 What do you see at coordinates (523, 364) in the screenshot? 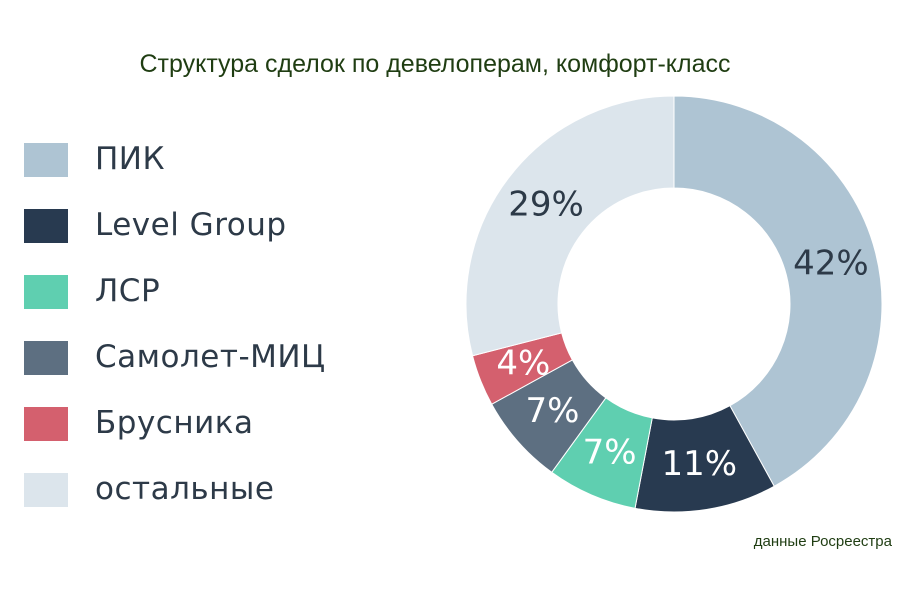
I see `slice-label: 4%` at bounding box center [523, 364].